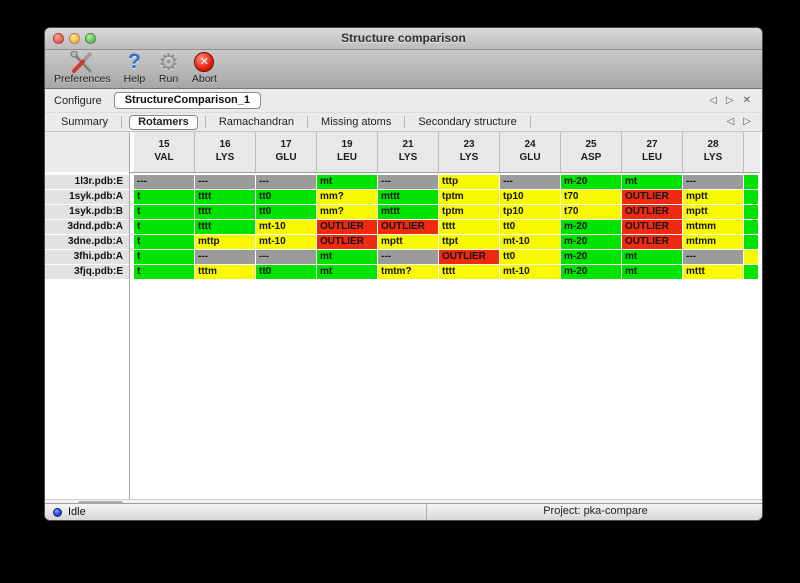 The image size is (800, 583). Describe the element at coordinates (225, 242) in the screenshot. I see `rotamer-cell: mttp` at that location.